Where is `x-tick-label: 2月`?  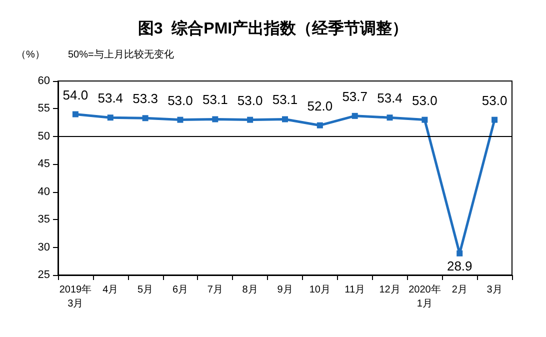
x-tick-label: 2月 is located at coordinates (460, 290).